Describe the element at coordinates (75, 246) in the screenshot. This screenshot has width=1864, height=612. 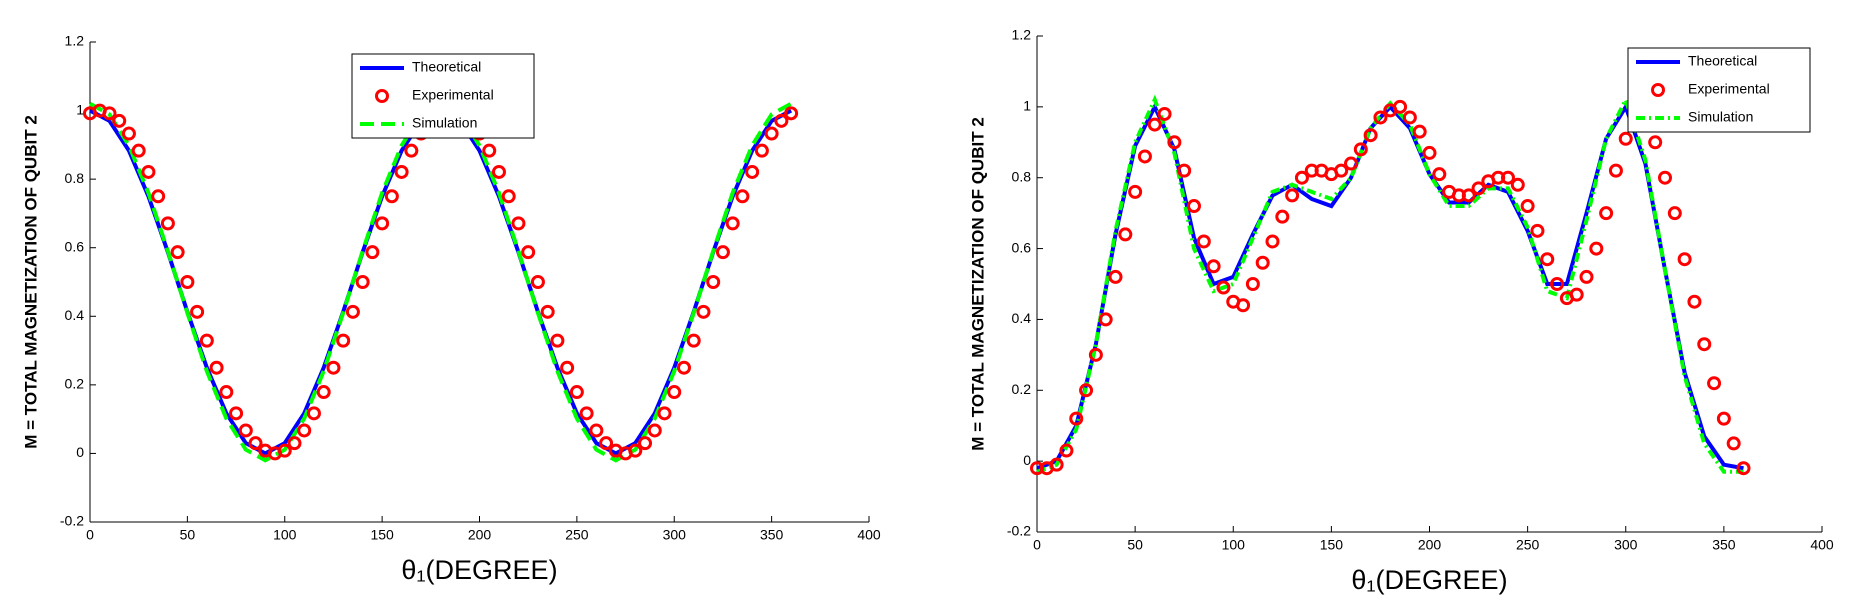
I see `y-tick-label: 0.6` at that location.